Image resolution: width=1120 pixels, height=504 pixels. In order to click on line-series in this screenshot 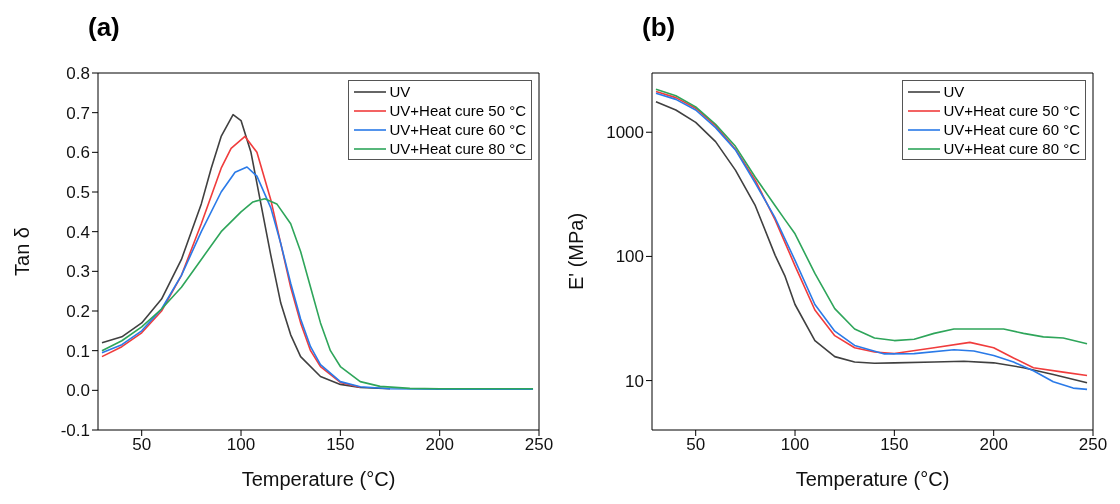, I will do `click(231, 261)`.